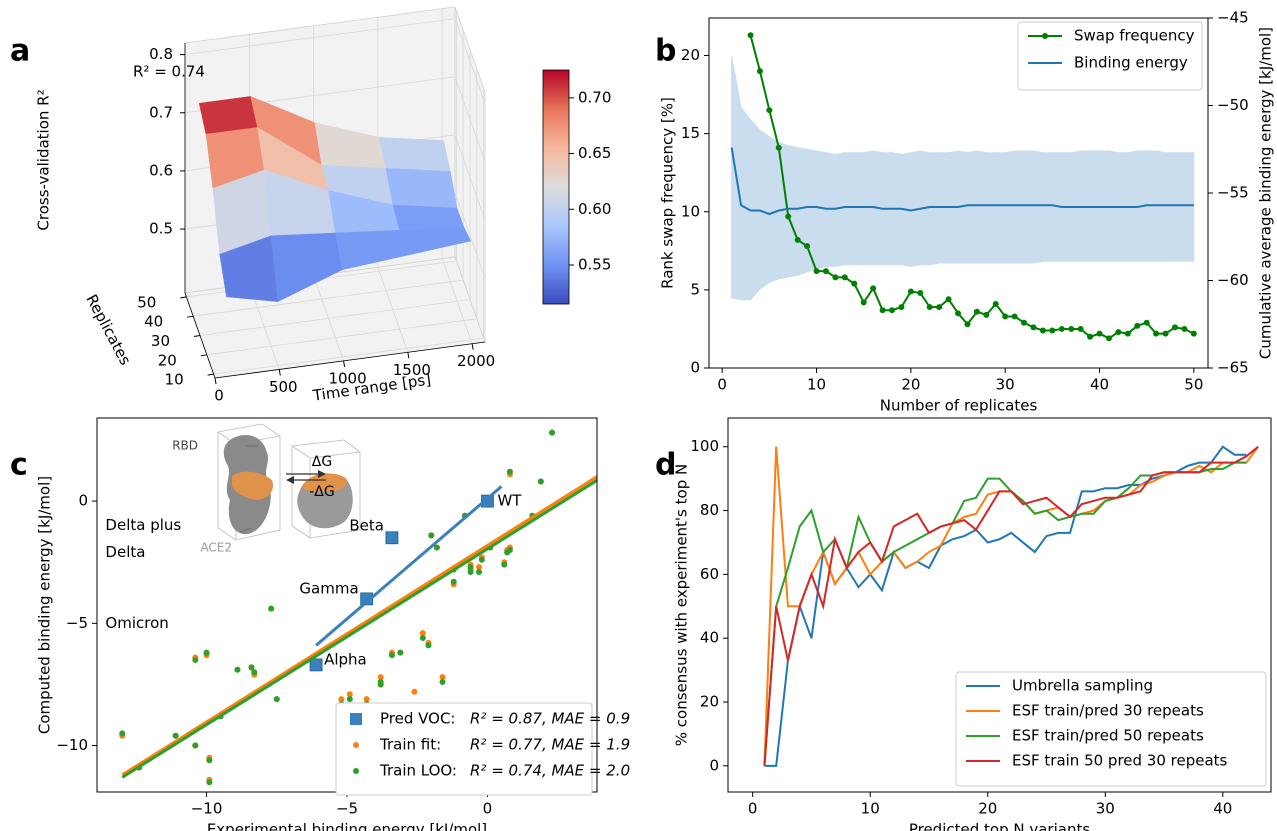 This screenshot has height=831, width=1277. I want to click on legend-label: Binding energy, so click(1131, 63).